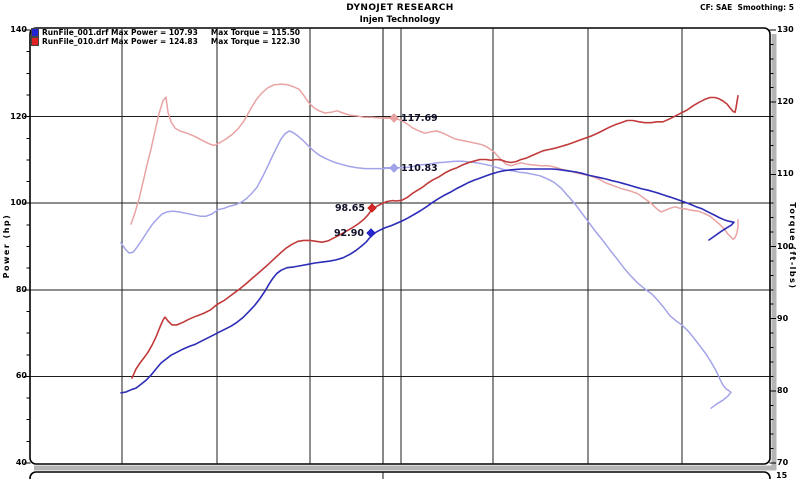 The height and width of the screenshot is (479, 800). Describe the element at coordinates (400, 475) in the screenshot. I see `secondary-panel` at that location.